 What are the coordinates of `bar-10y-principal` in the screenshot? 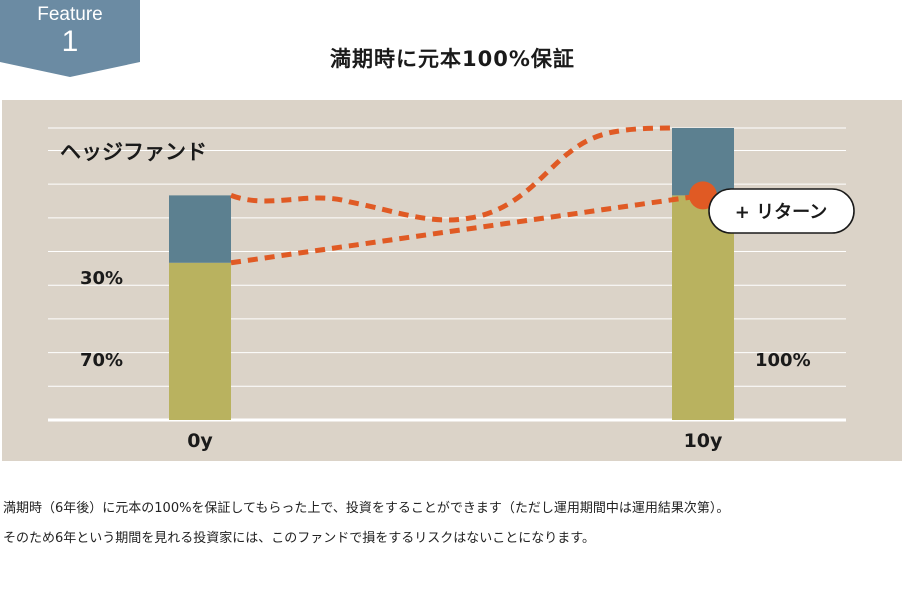 It's located at (703, 307).